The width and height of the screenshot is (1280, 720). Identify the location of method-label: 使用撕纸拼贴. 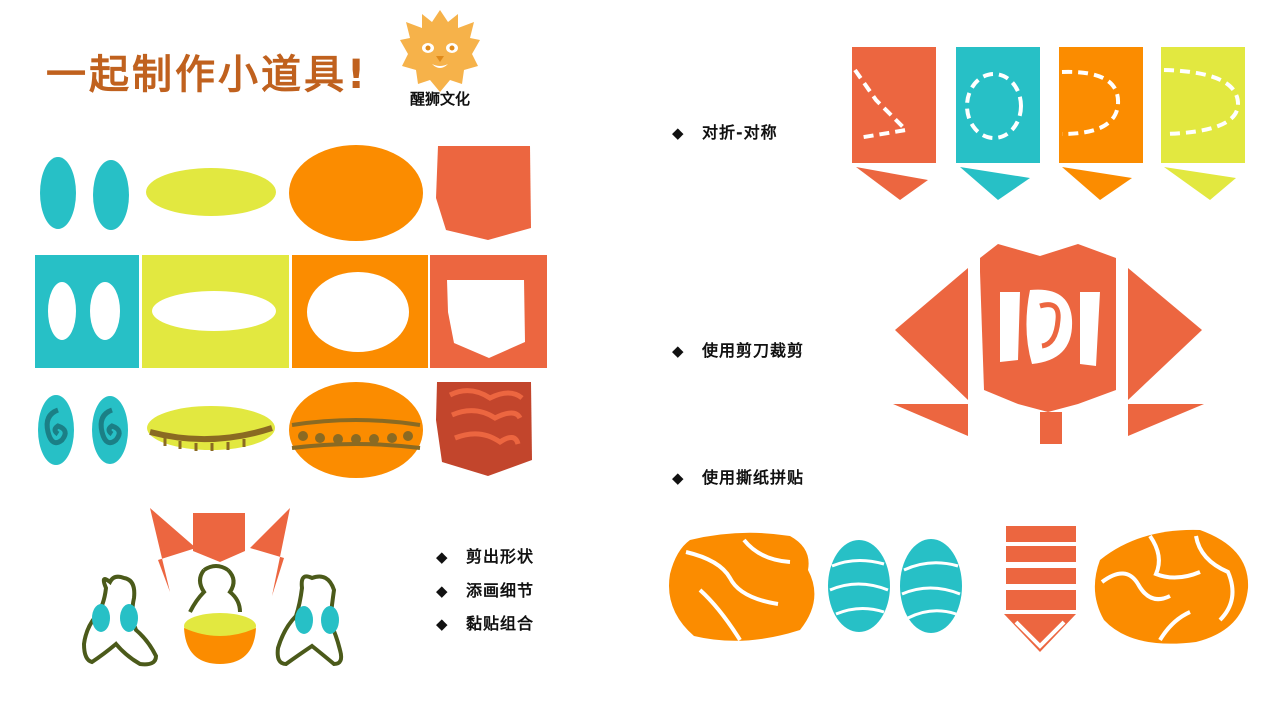
(753, 477).